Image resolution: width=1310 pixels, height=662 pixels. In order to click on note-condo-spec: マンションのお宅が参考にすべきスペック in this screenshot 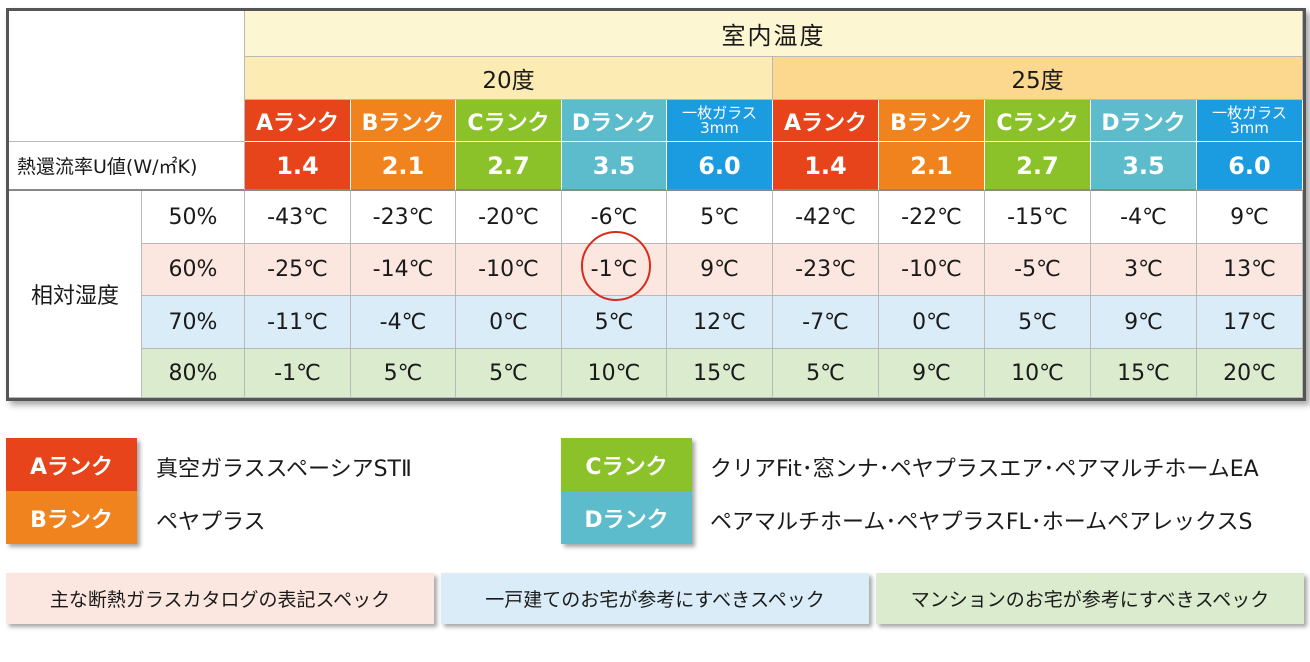, I will do `click(1090, 598)`.